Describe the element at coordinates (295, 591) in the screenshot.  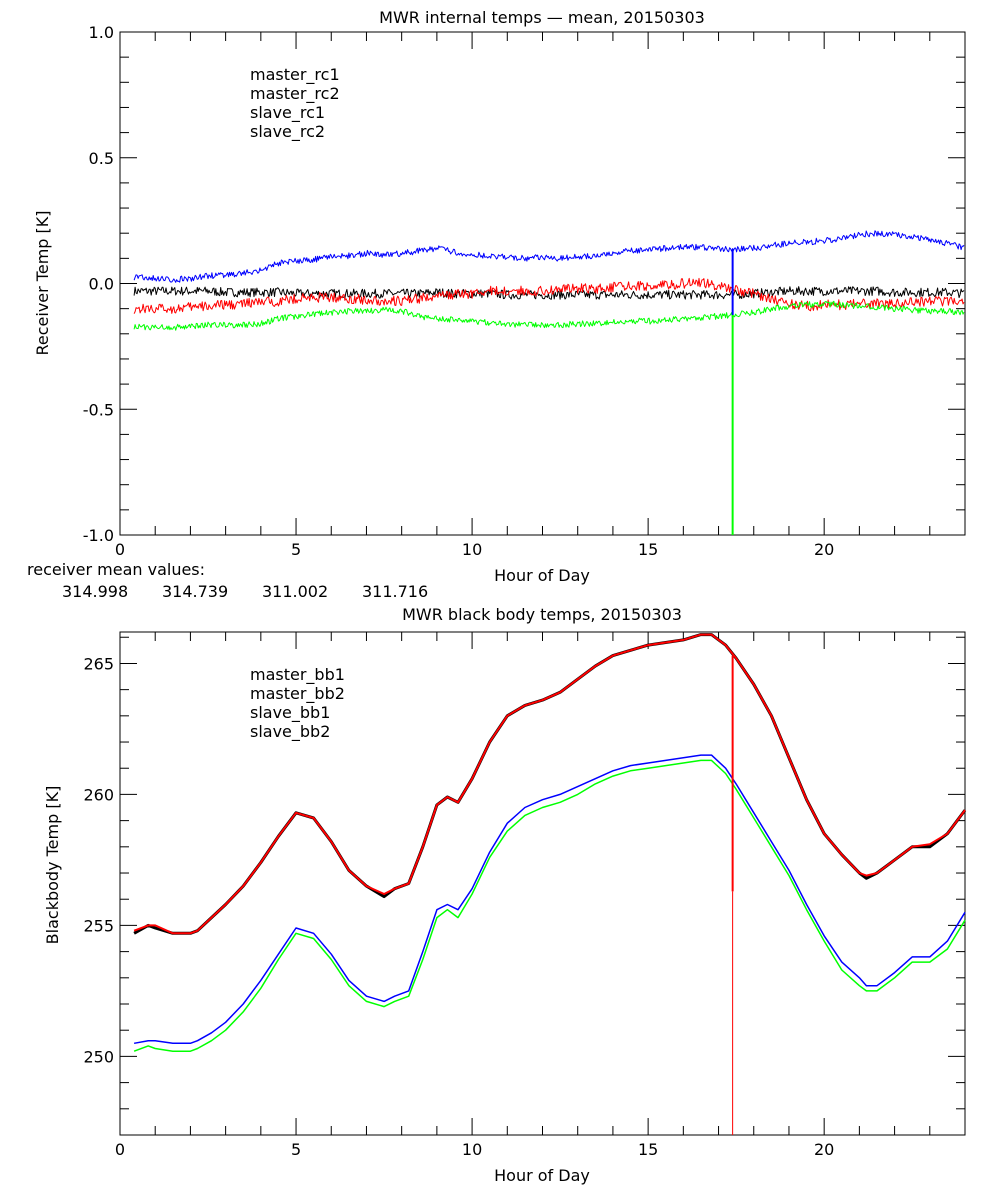
I see `mean-value: 311.002` at that location.